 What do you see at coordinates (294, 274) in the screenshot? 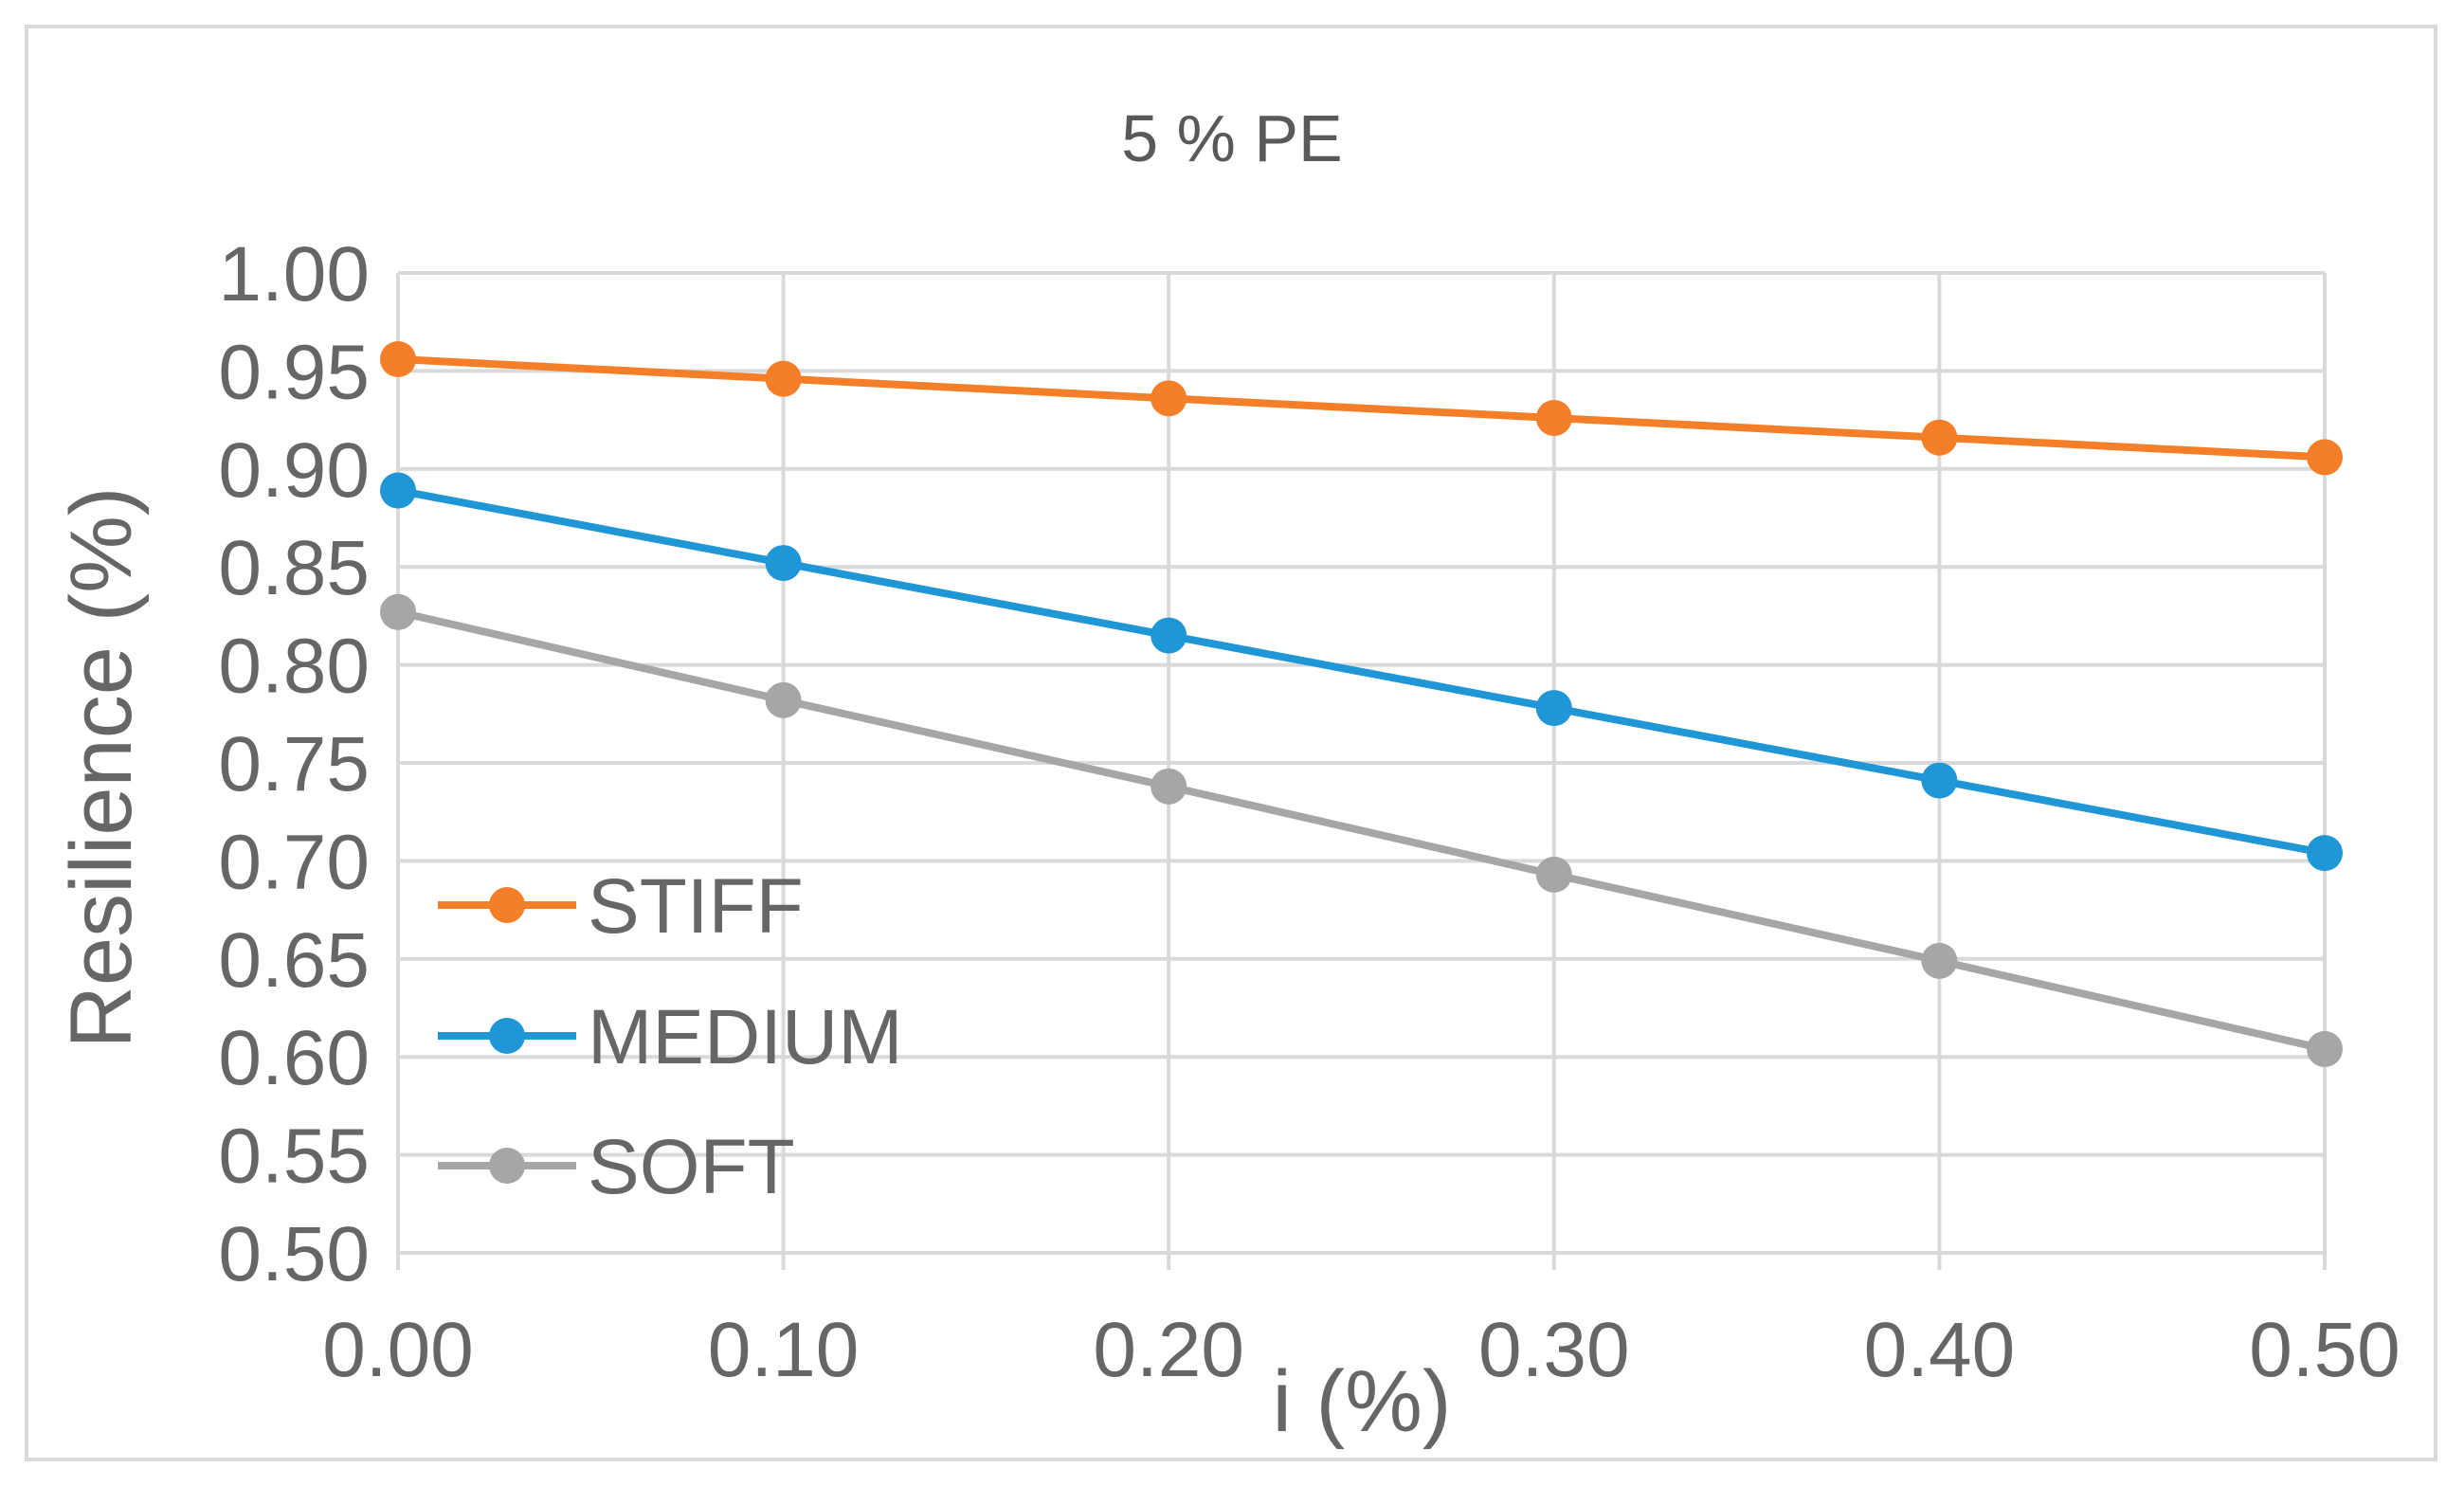
I see `y-tick-label: 1.00` at bounding box center [294, 274].